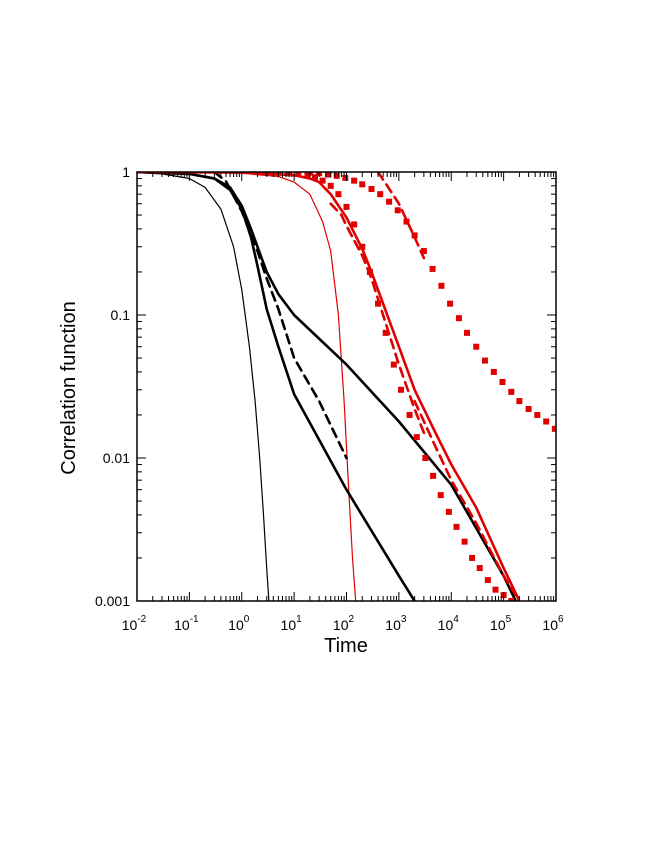 This screenshot has width=654, height=846. I want to click on y-tick-label: 0.001, so click(112, 601).